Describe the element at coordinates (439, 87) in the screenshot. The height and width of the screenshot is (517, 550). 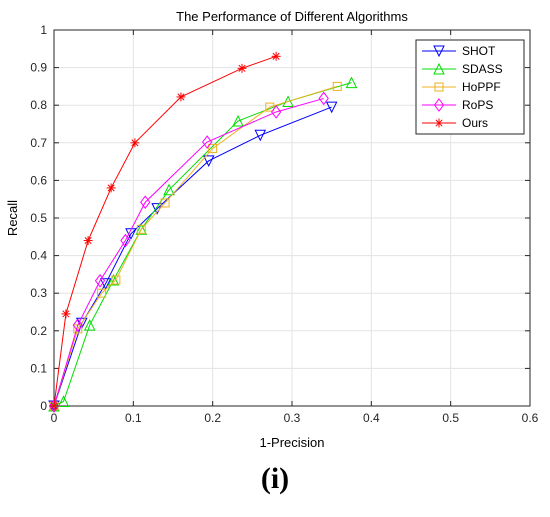
I see `legend-marker-hoppf` at that location.